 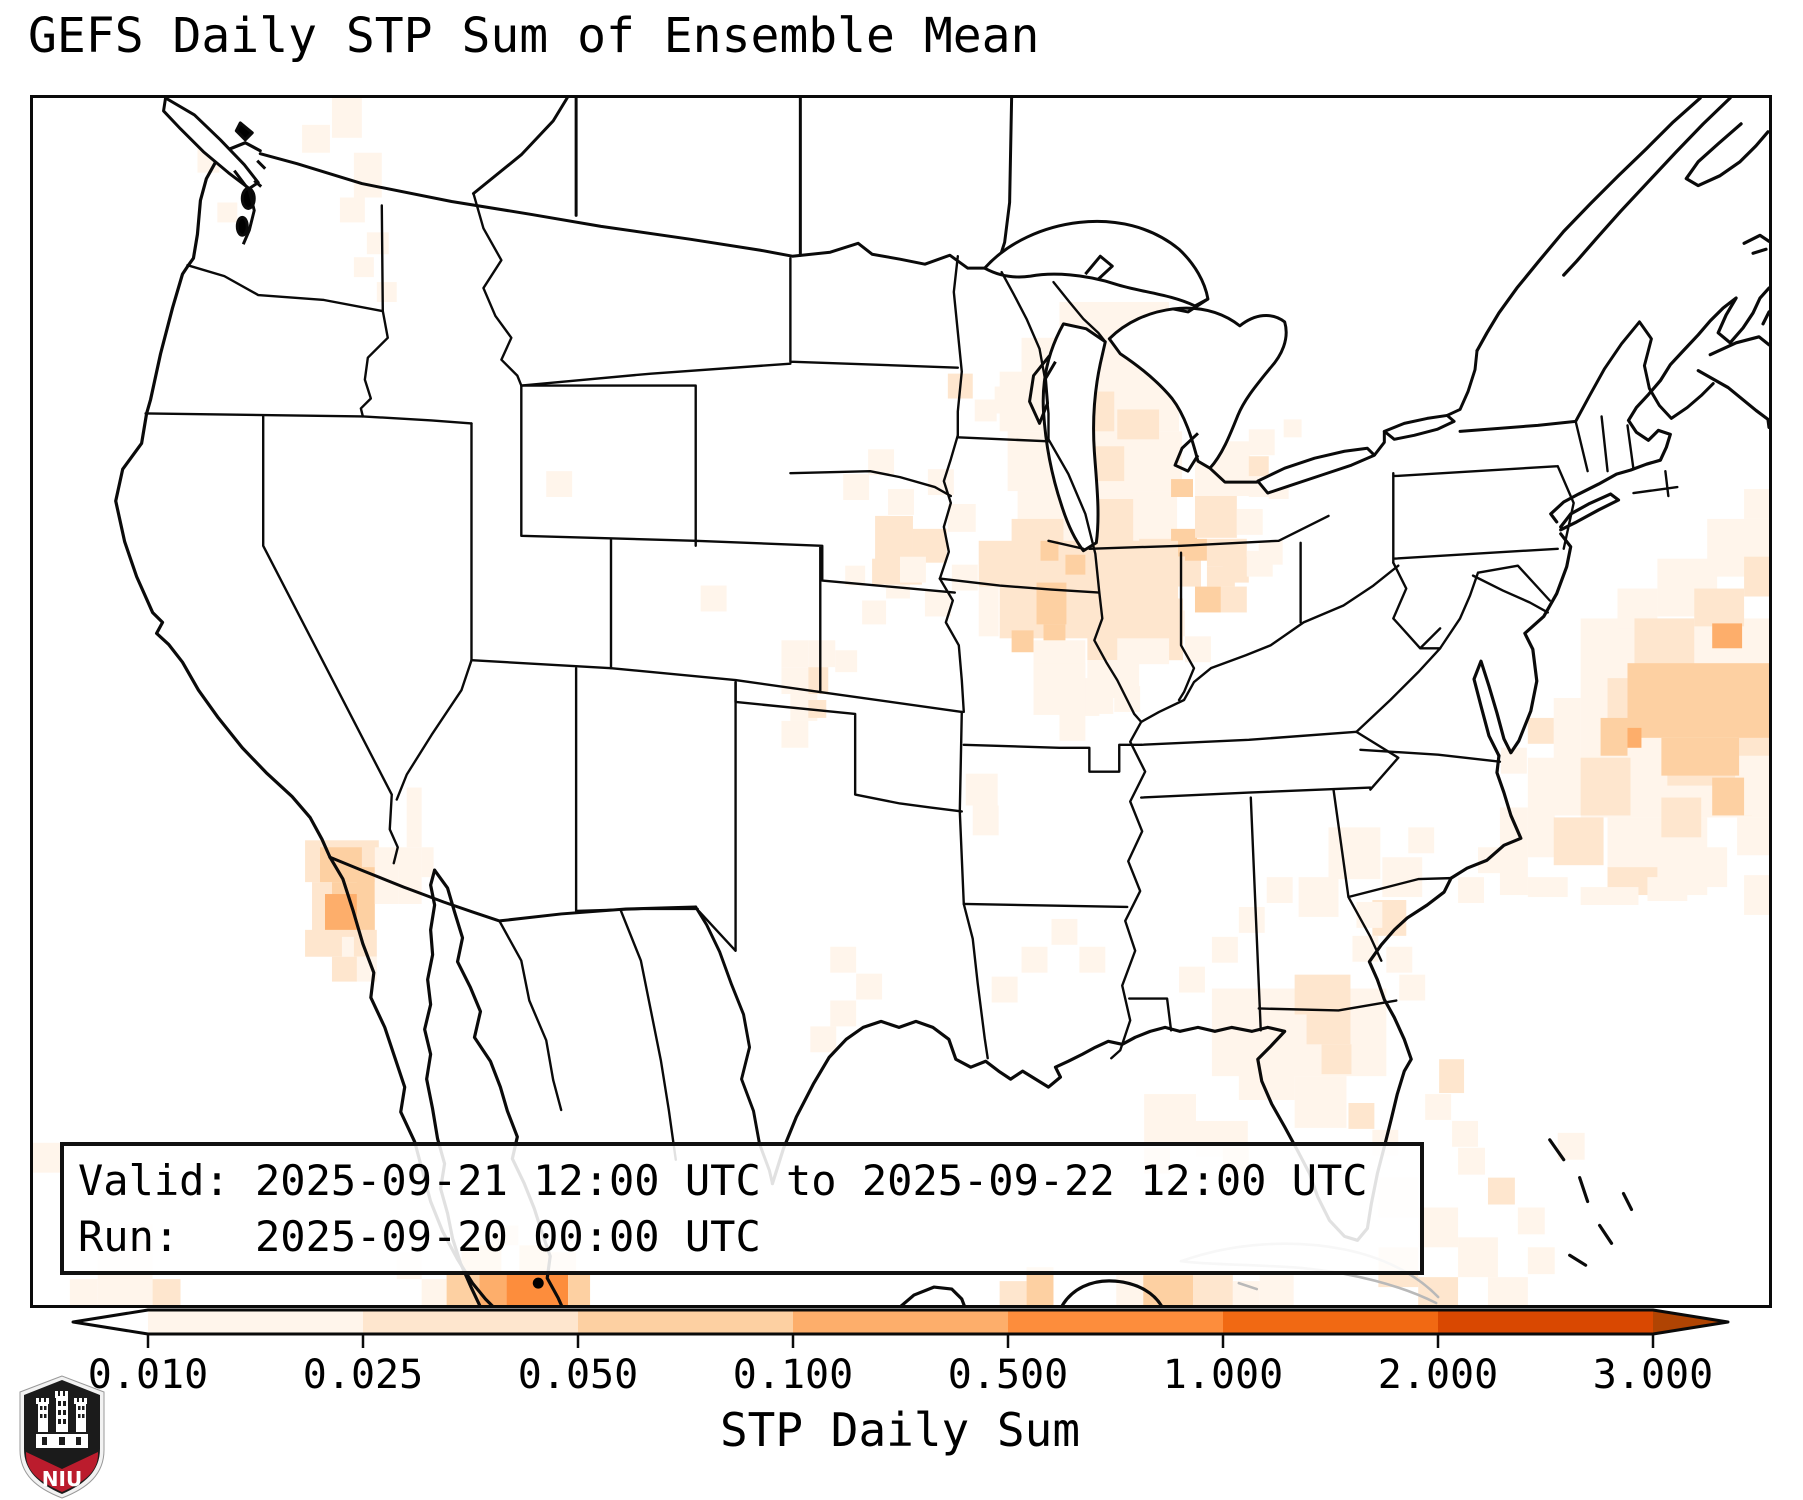 What do you see at coordinates (1438, 1375) in the screenshot?
I see `svg-text: 2.000` at bounding box center [1438, 1375].